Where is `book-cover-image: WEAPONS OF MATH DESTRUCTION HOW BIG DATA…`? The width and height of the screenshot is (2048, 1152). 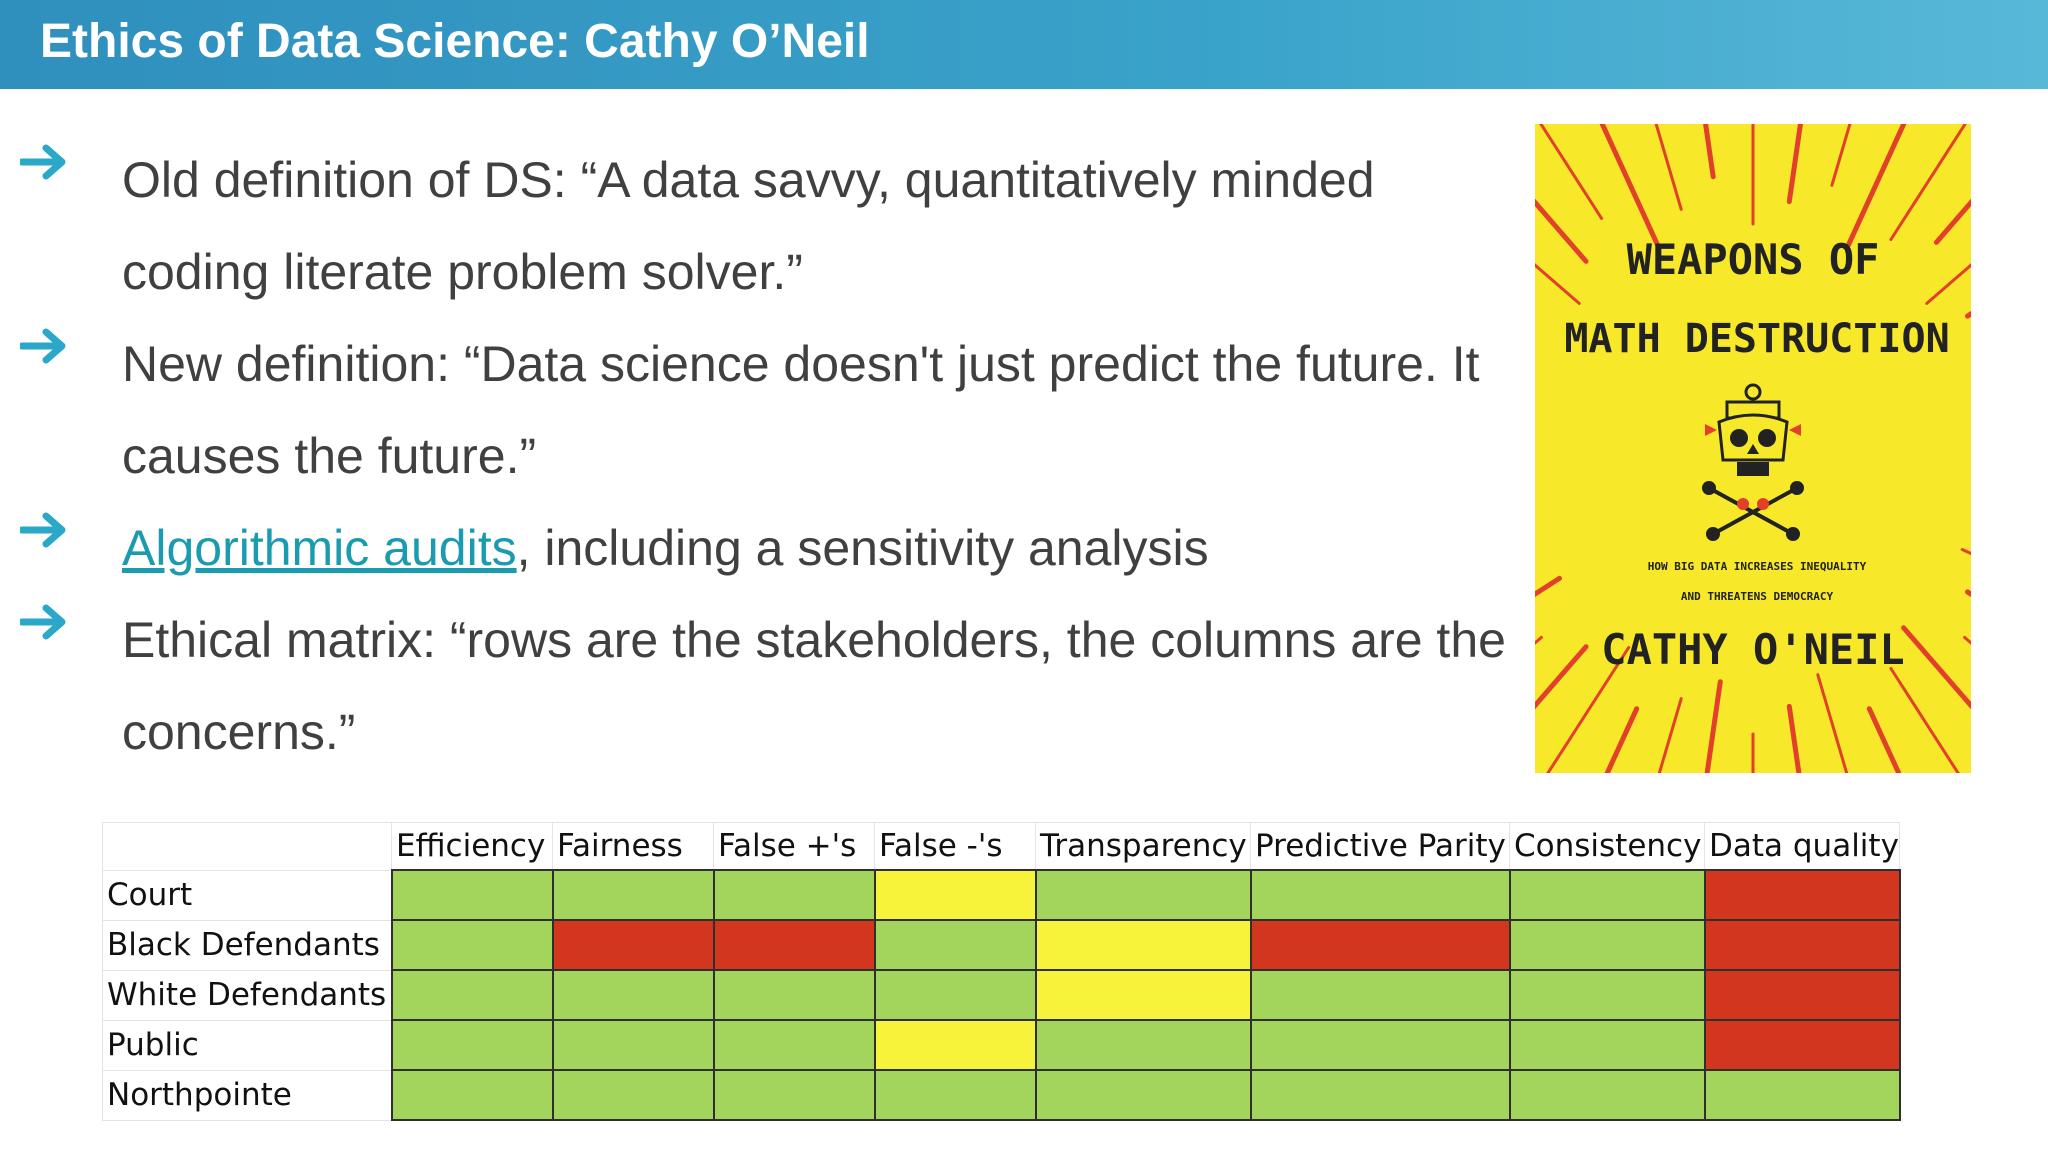 book-cover-image: WEAPONS OF MATH DESTRUCTION HOW BIG DATA… is located at coordinates (1753, 448).